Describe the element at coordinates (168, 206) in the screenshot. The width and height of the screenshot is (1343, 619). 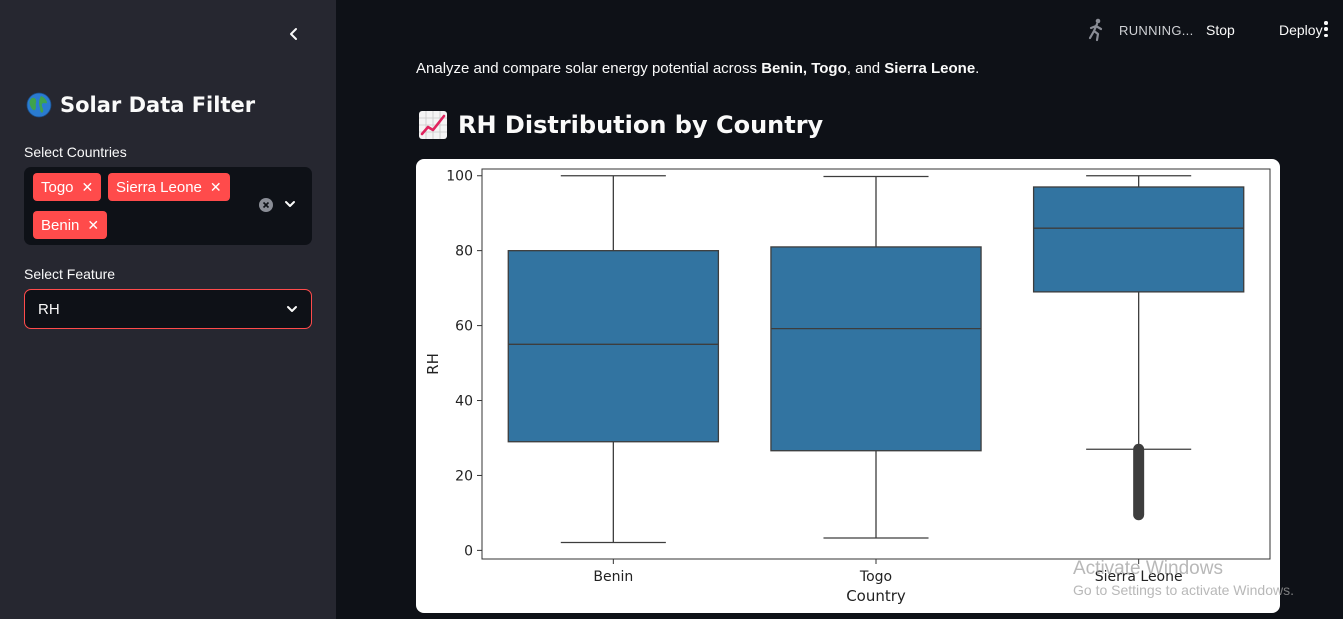
I see `countries-multiselect: Togo ✕ Sierra Leone ✕ Benin ✕` at that location.